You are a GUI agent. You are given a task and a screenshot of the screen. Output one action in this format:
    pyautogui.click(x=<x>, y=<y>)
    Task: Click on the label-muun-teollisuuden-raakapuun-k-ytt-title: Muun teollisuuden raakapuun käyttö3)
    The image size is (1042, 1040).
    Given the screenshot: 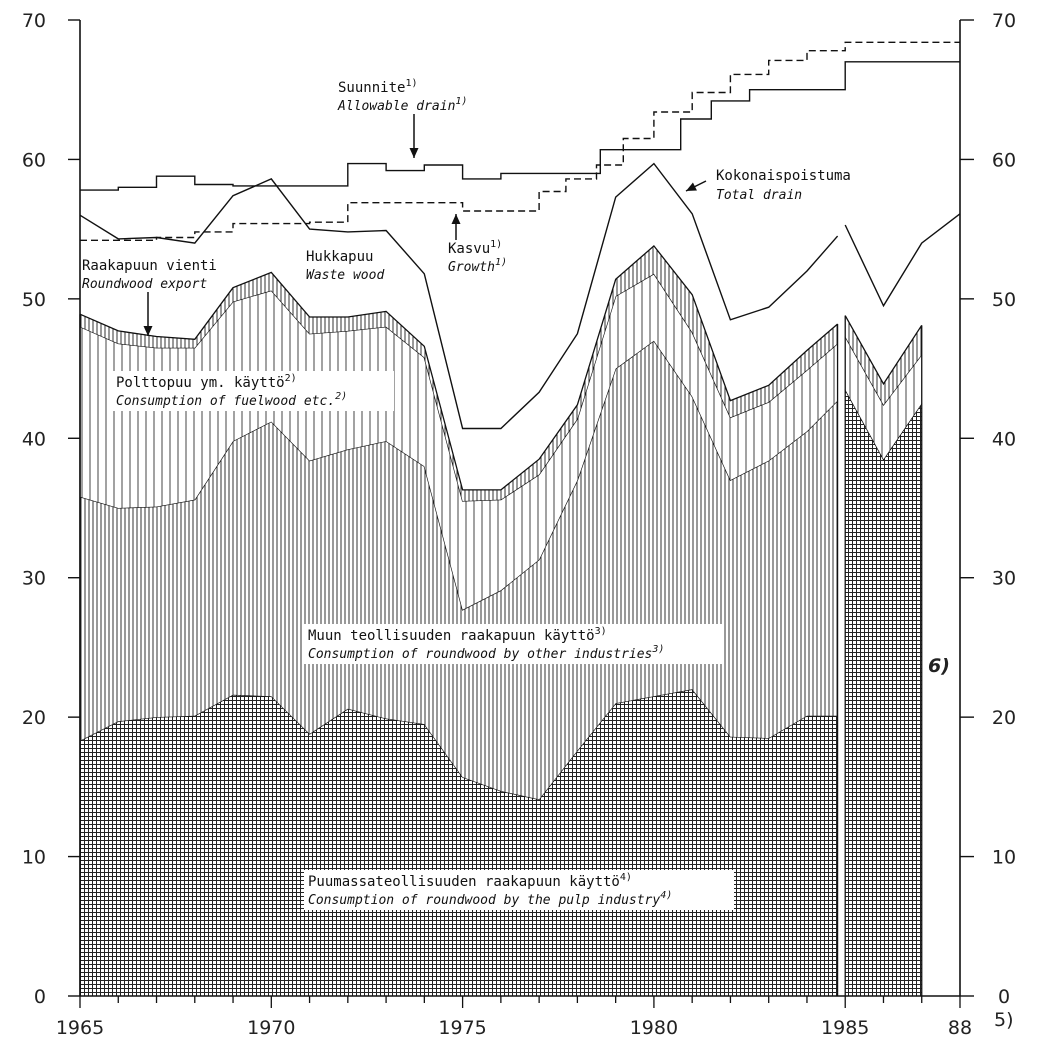 What is the action you would take?
    pyautogui.click(x=457, y=635)
    